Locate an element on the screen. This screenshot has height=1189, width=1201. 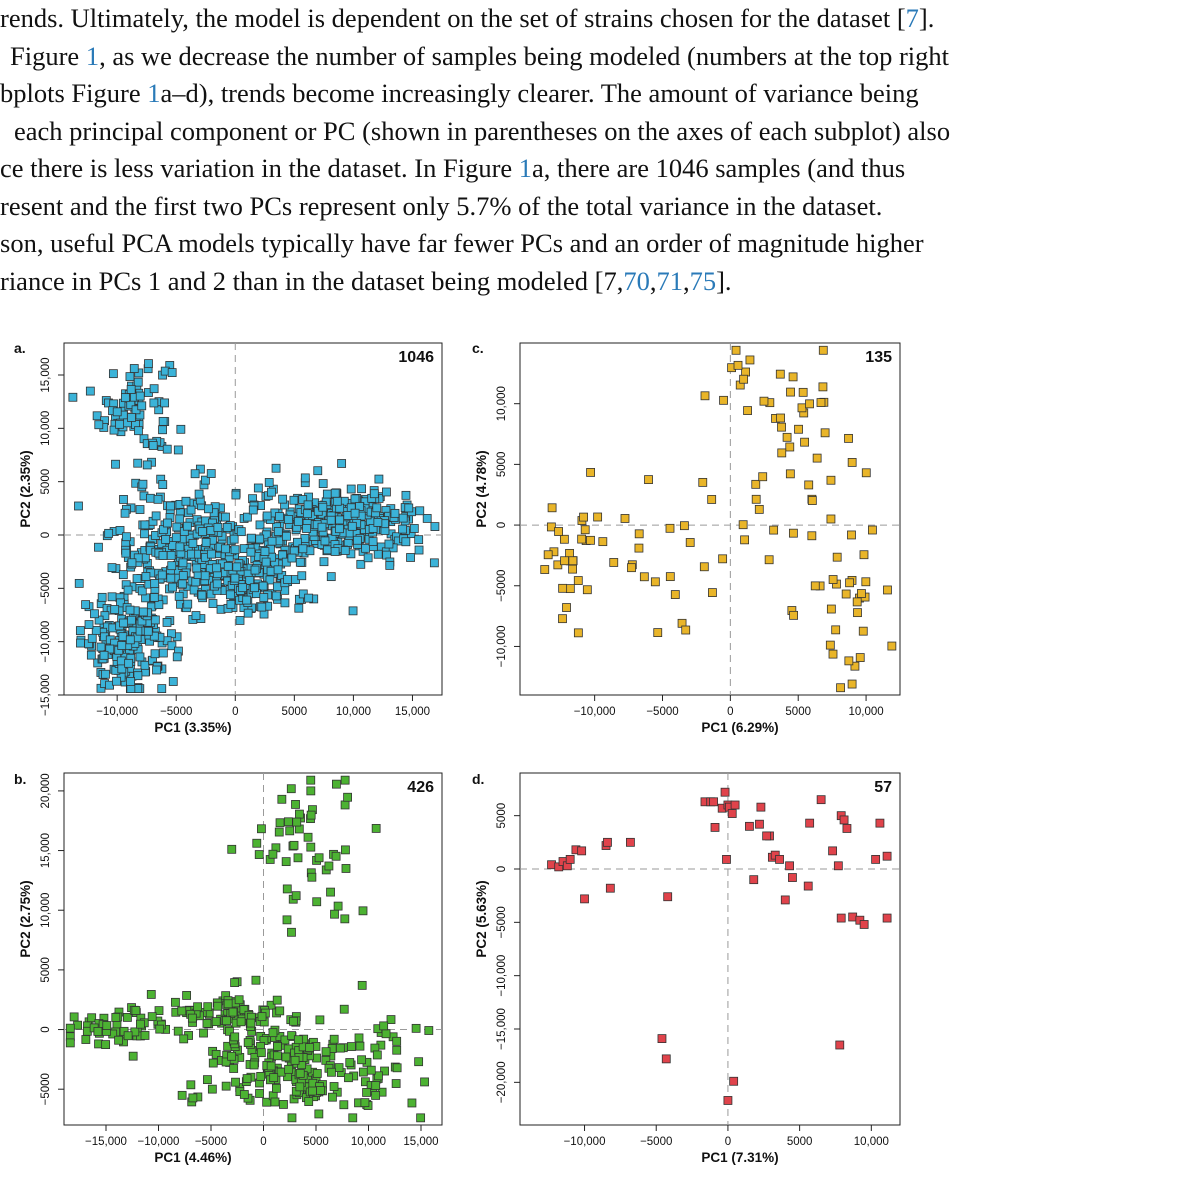
reference-link: 71 is located at coordinates (669, 280).